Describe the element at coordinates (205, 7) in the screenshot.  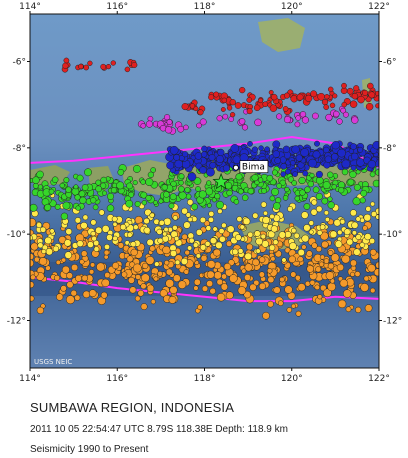
I see `lon-tick-label-top: 118°` at that location.